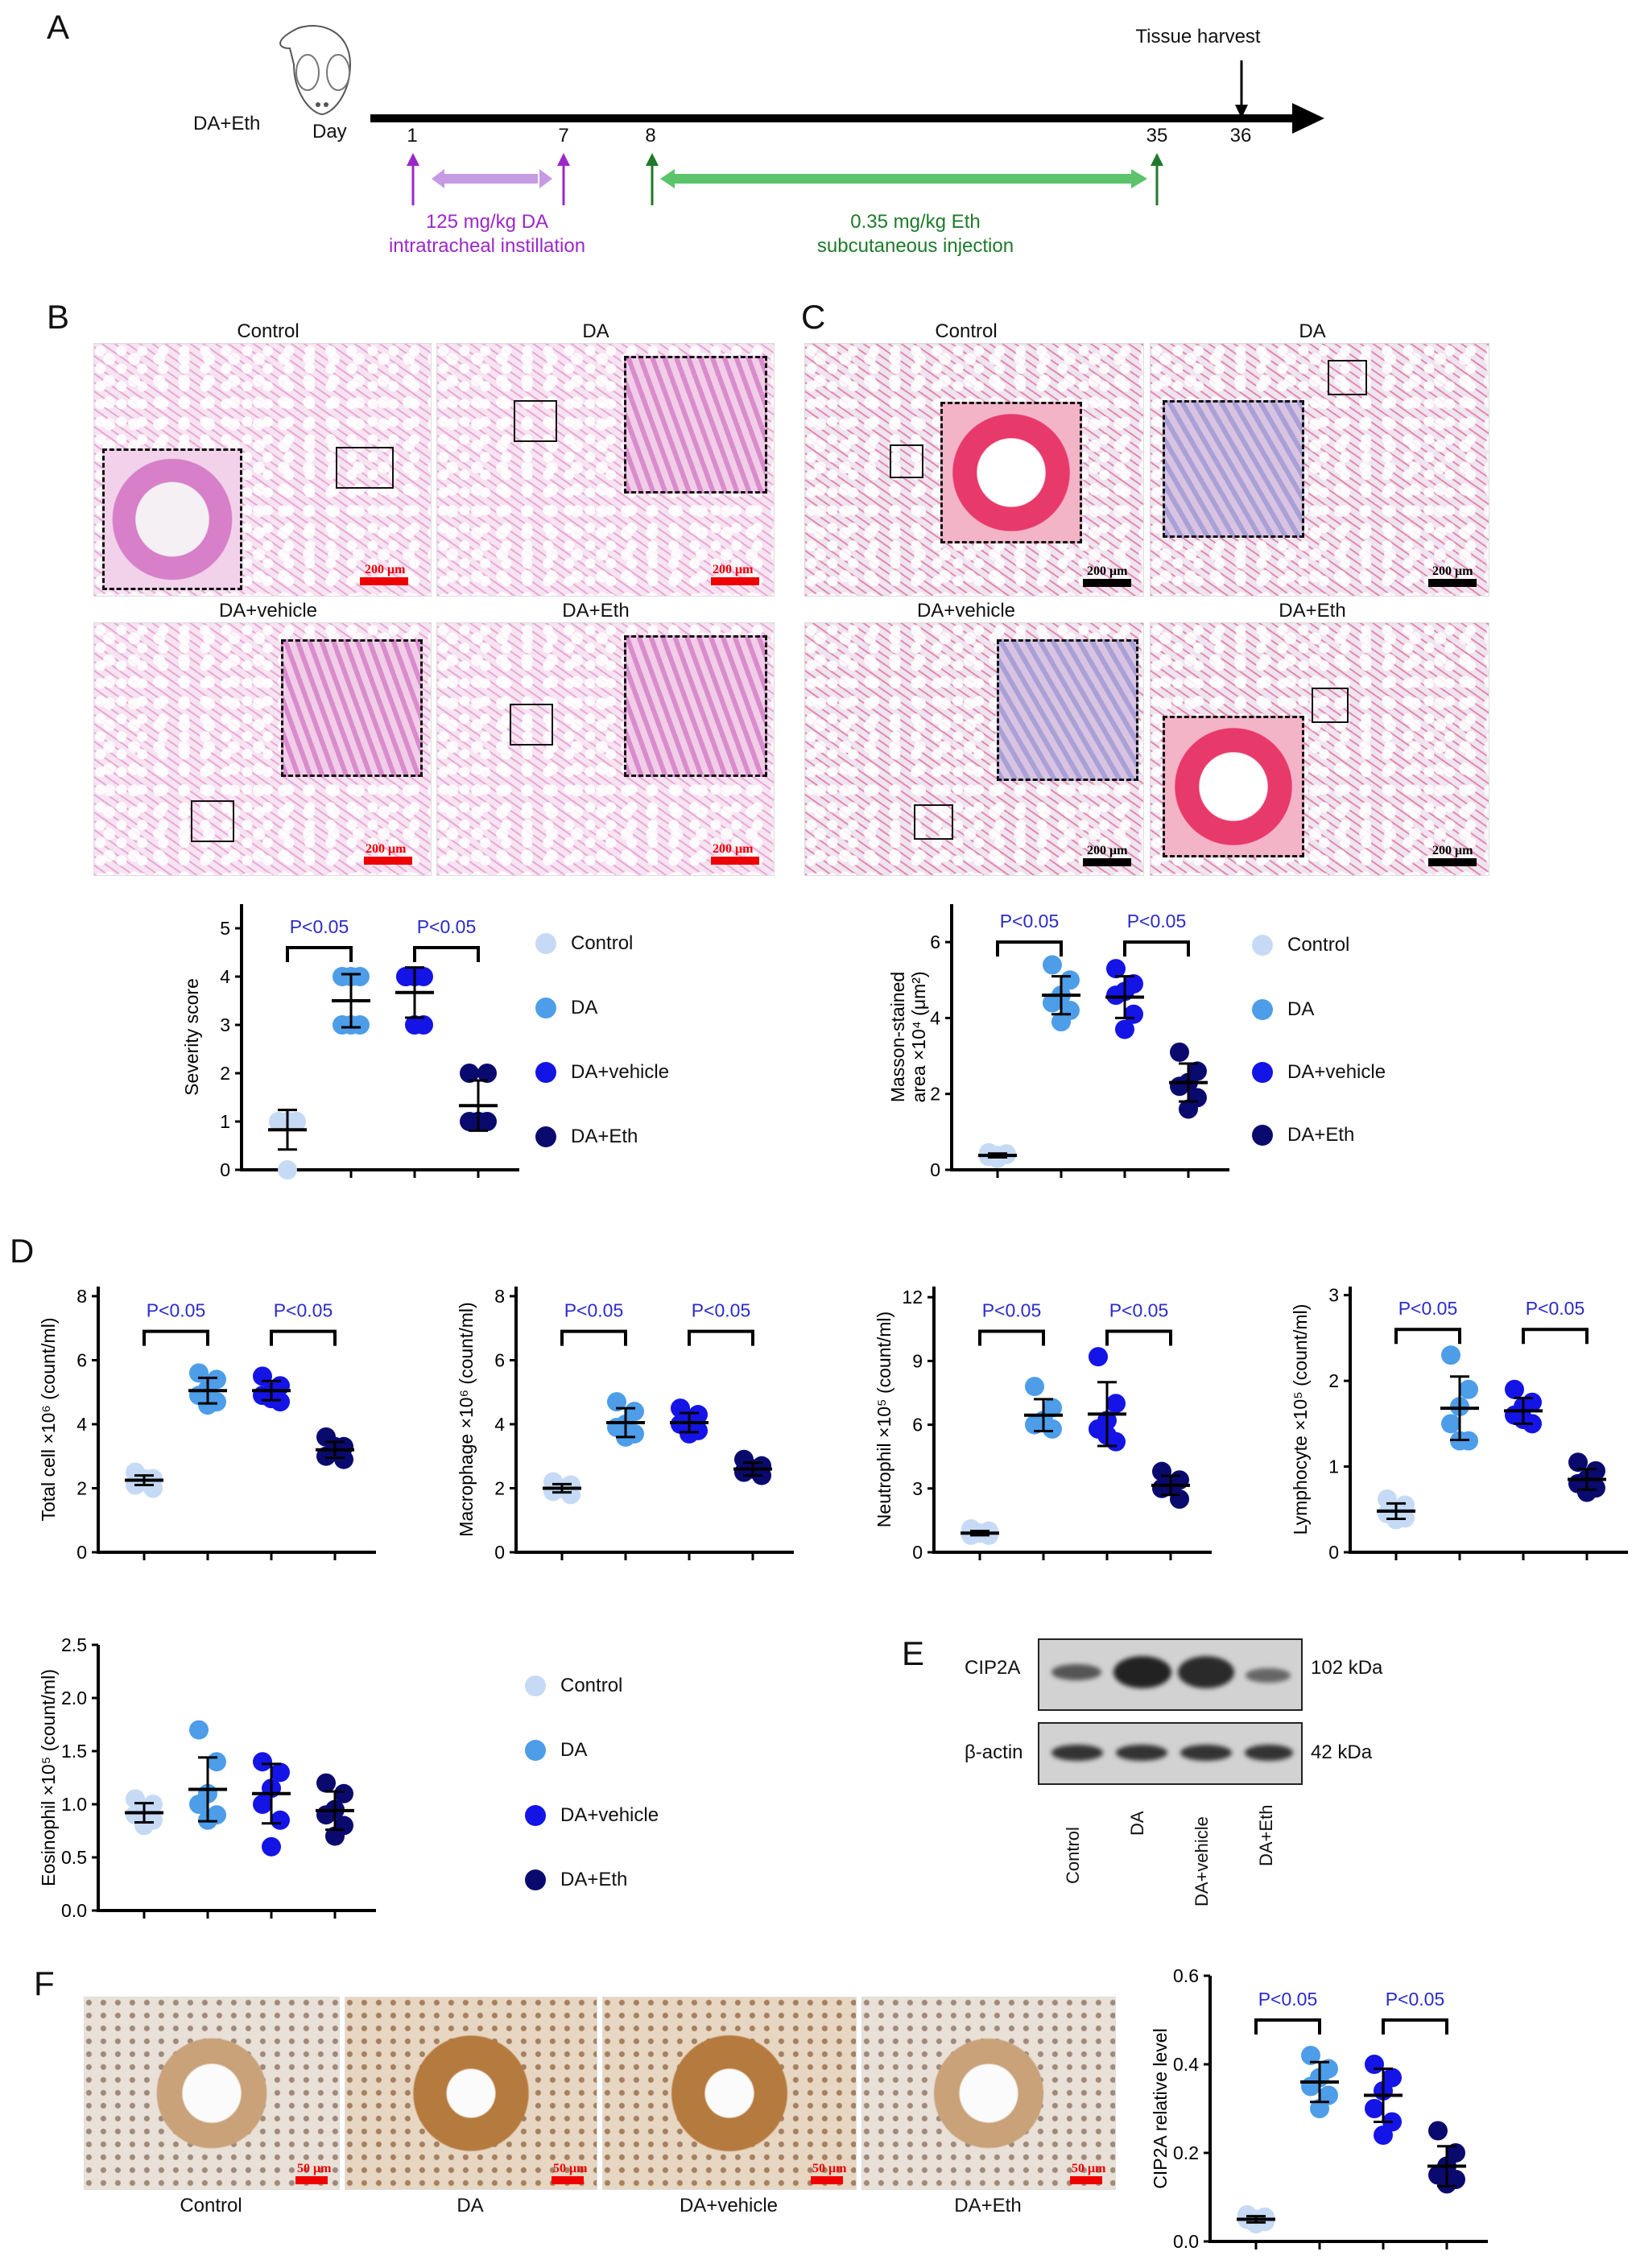 The height and width of the screenshot is (2268, 1636). I want to click on eth-end-arrow-icon, so click(1157, 179).